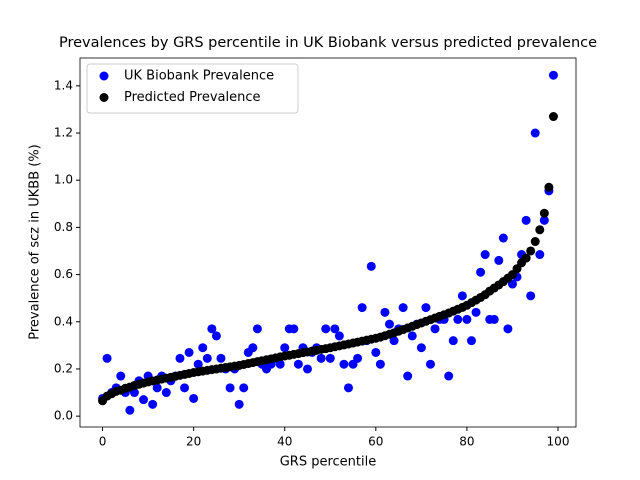 The image size is (640, 480). Describe the element at coordinates (192, 97) in the screenshot. I see `legend-label: Predicted Prevalence` at that location.